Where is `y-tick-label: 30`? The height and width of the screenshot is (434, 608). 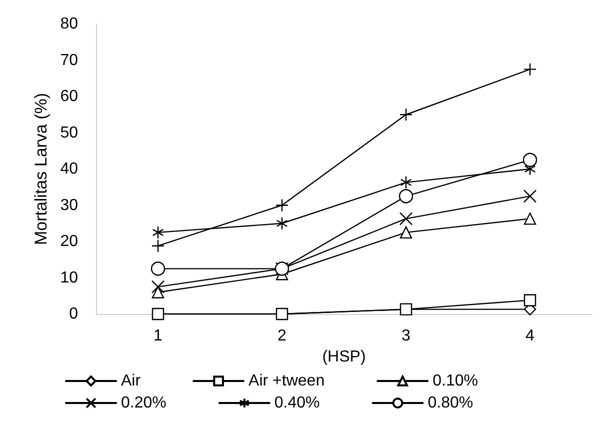 y-tick-label: 30 is located at coordinates (69, 205).